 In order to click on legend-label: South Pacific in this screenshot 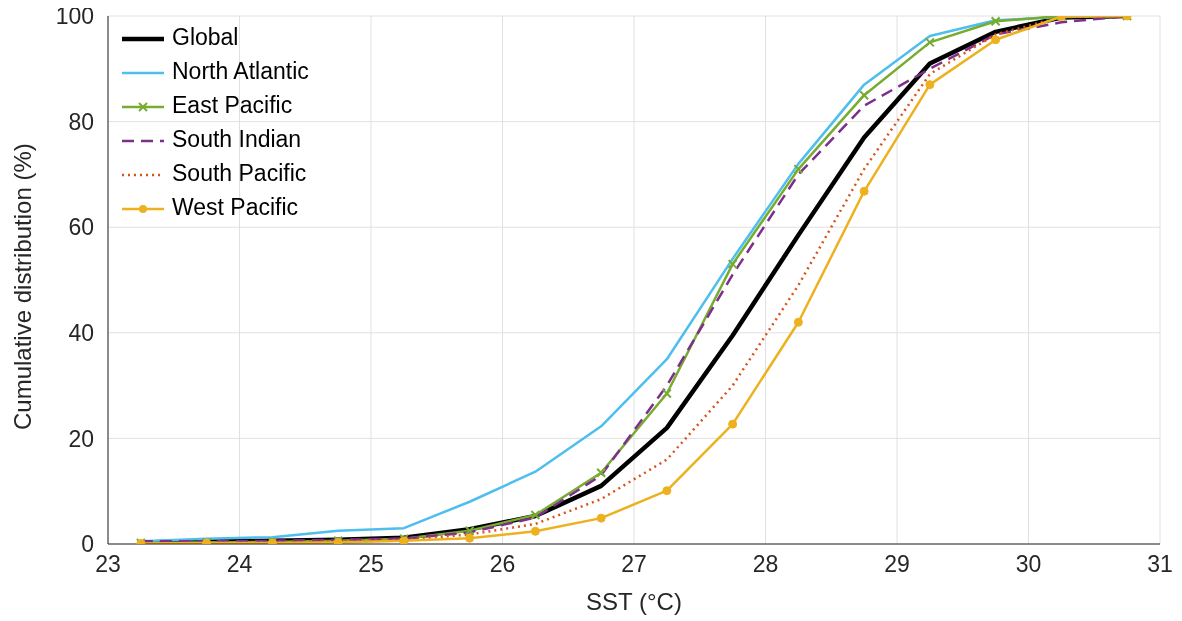, I will do `click(239, 173)`.